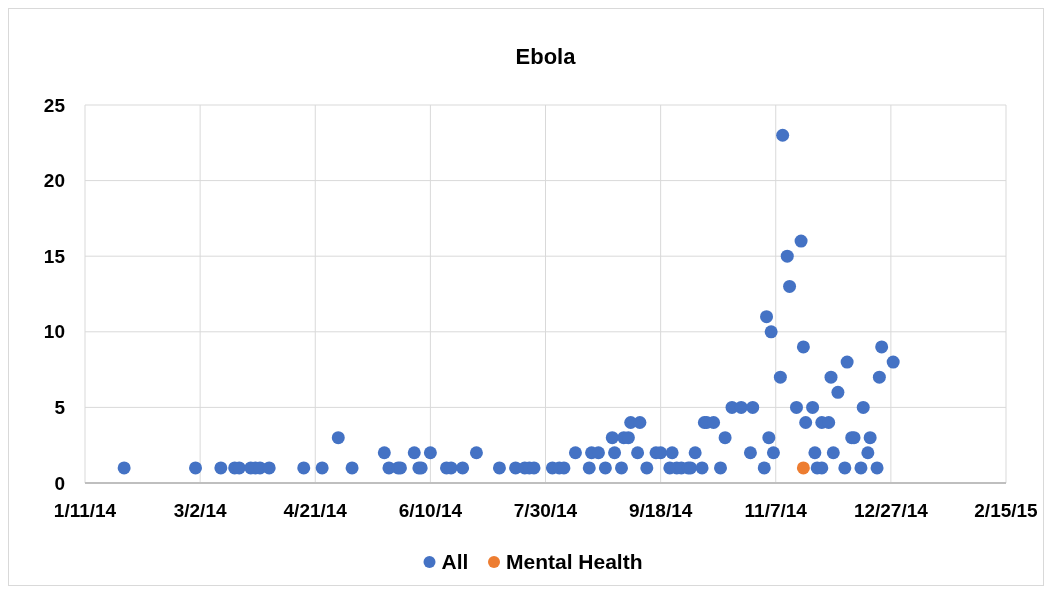 This screenshot has width=1052, height=594. What do you see at coordinates (59, 483) in the screenshot?
I see `y-tick-label: 0` at bounding box center [59, 483].